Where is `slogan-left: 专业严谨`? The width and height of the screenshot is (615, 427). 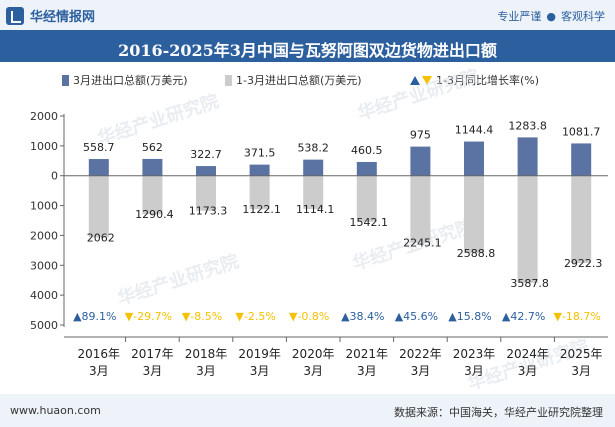
slogan-left: 专业严谨 is located at coordinates (519, 16).